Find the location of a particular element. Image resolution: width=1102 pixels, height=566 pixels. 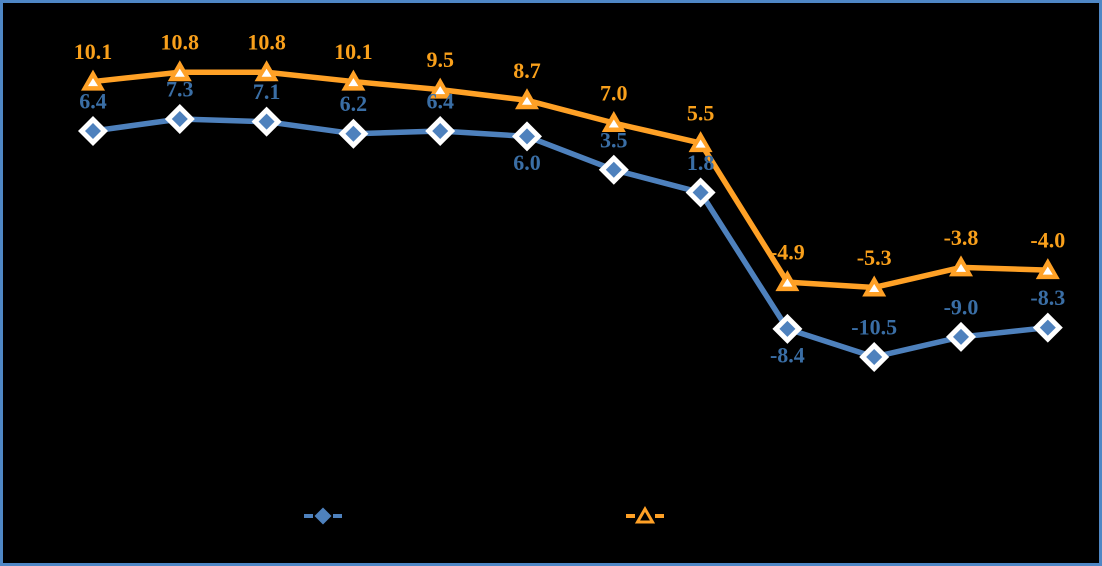

blue-data-label: 3.5 is located at coordinates (614, 139).